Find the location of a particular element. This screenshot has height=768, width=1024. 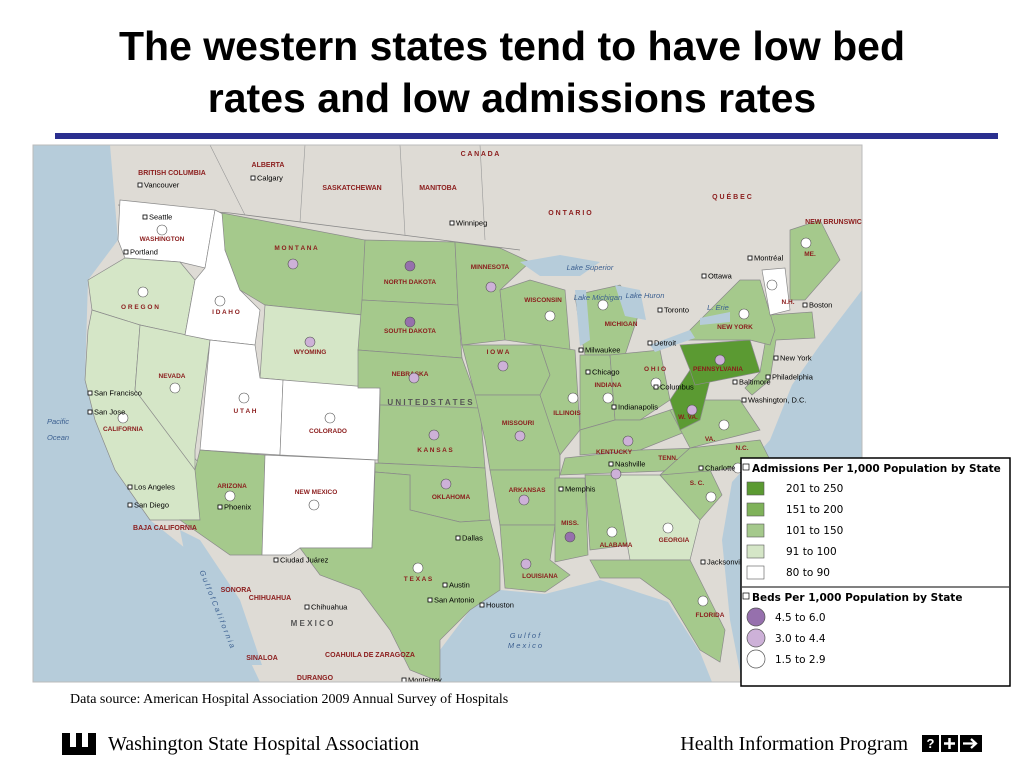

legend-label: 4.5 to 6.0 is located at coordinates (800, 618).